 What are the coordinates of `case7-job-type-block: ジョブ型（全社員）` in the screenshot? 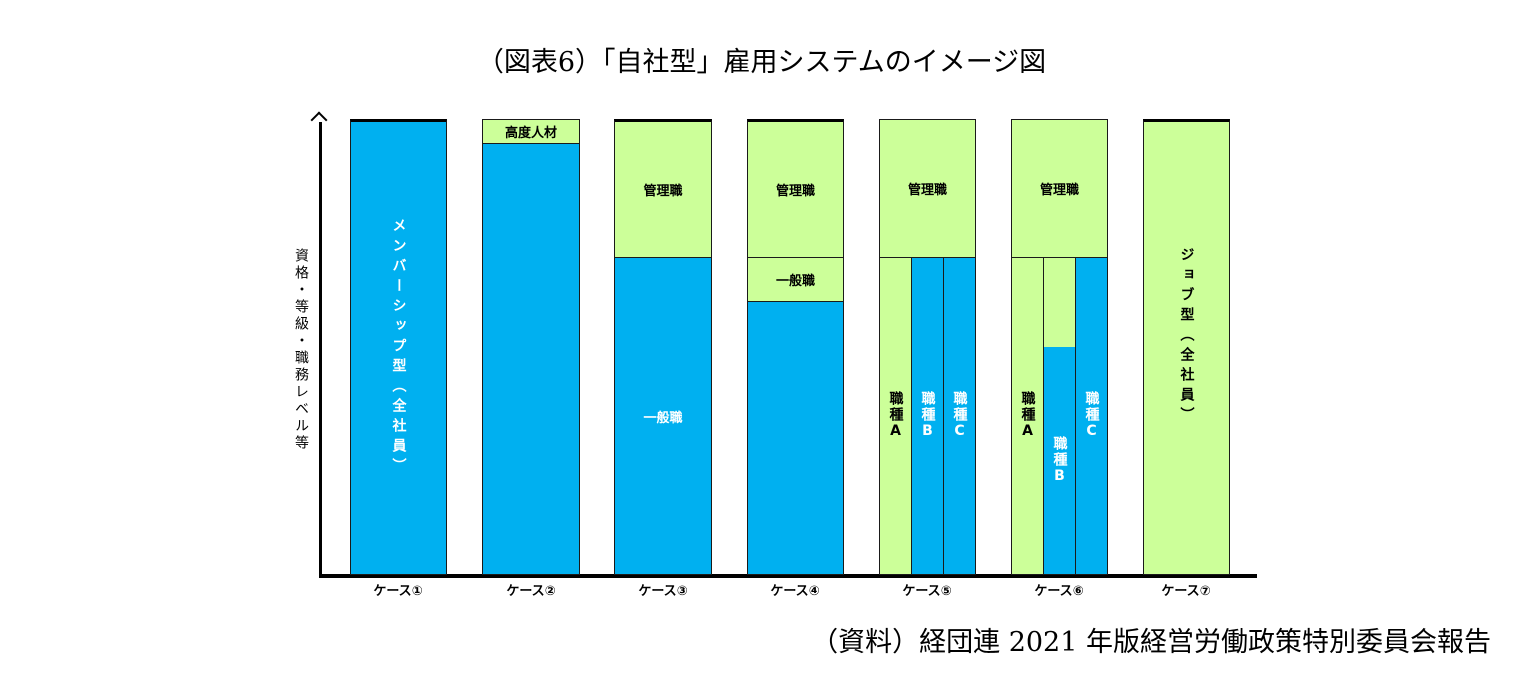 It's located at (1186, 347).